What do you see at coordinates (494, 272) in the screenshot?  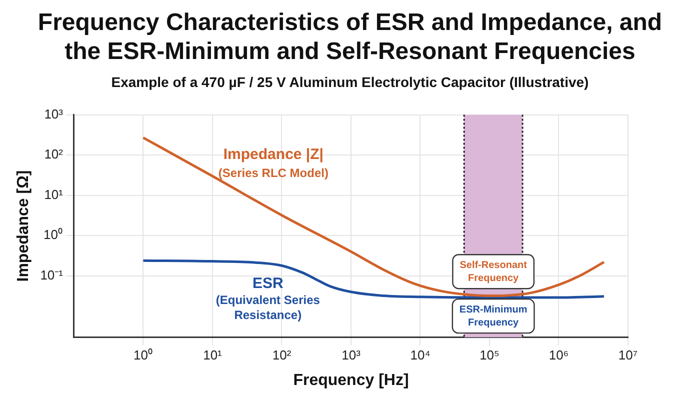 I see `annotation: Self-Resonant Frequency` at bounding box center [494, 272].